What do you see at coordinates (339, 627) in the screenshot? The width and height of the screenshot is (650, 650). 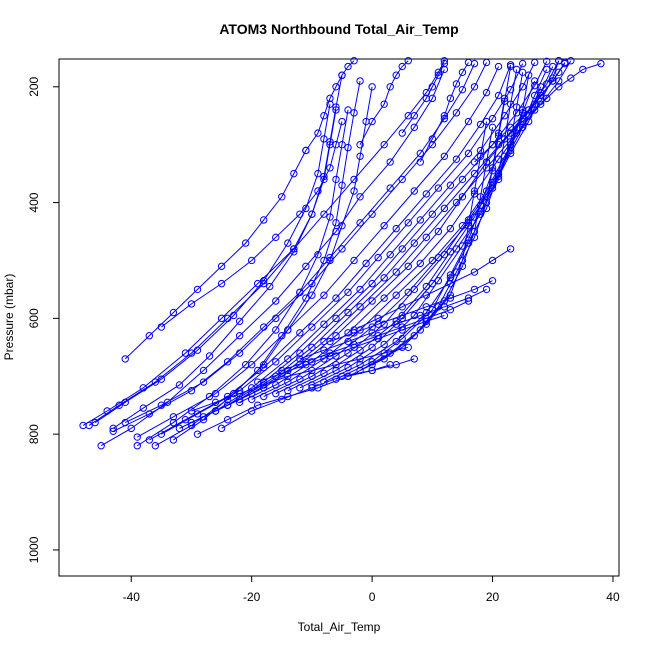 I see `x-axis-label: Total_Air_Temp` at bounding box center [339, 627].